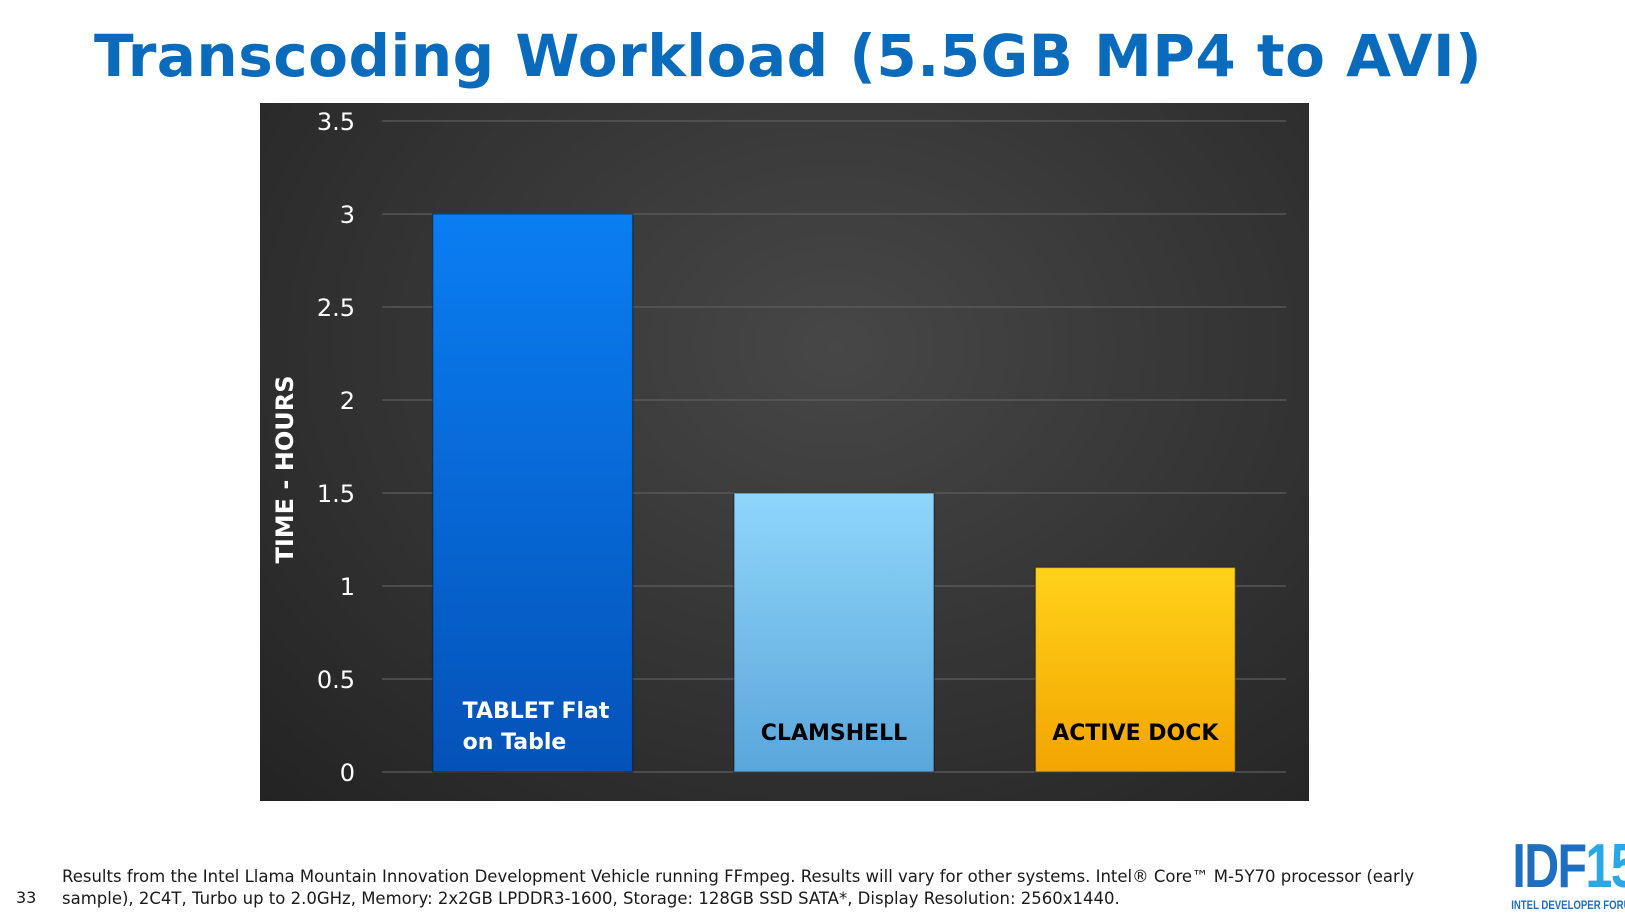  I want to click on y-axis-label: TIME - HOURS, so click(285, 470).